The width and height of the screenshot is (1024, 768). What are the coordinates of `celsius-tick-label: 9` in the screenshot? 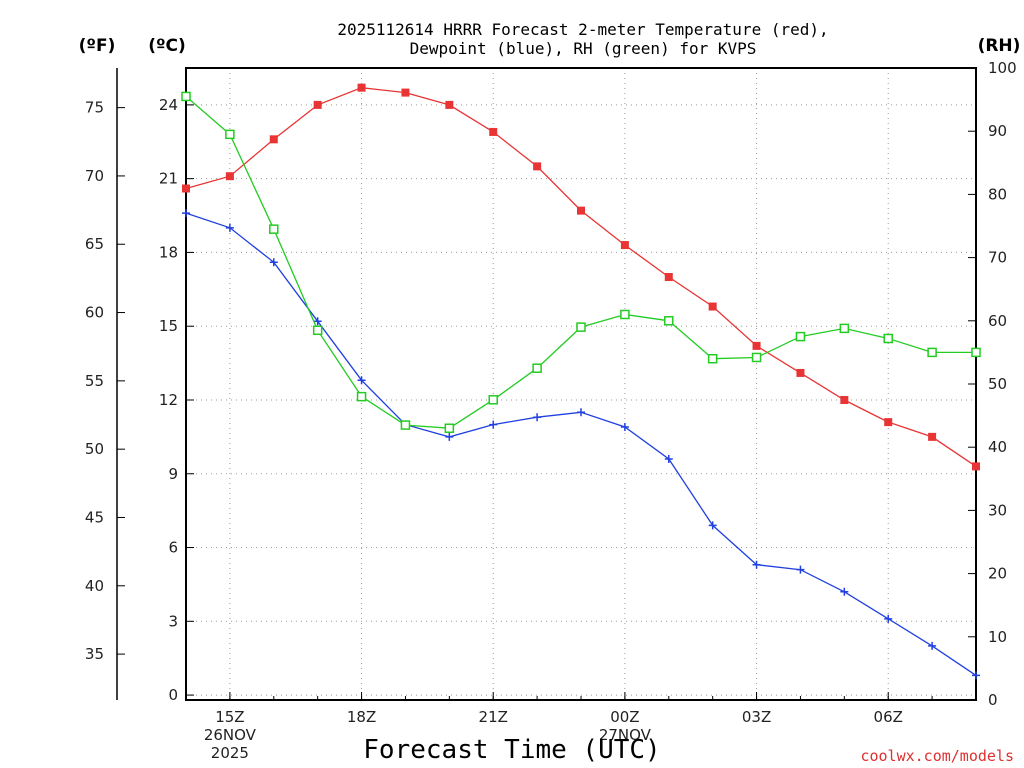 It's located at (173, 474).